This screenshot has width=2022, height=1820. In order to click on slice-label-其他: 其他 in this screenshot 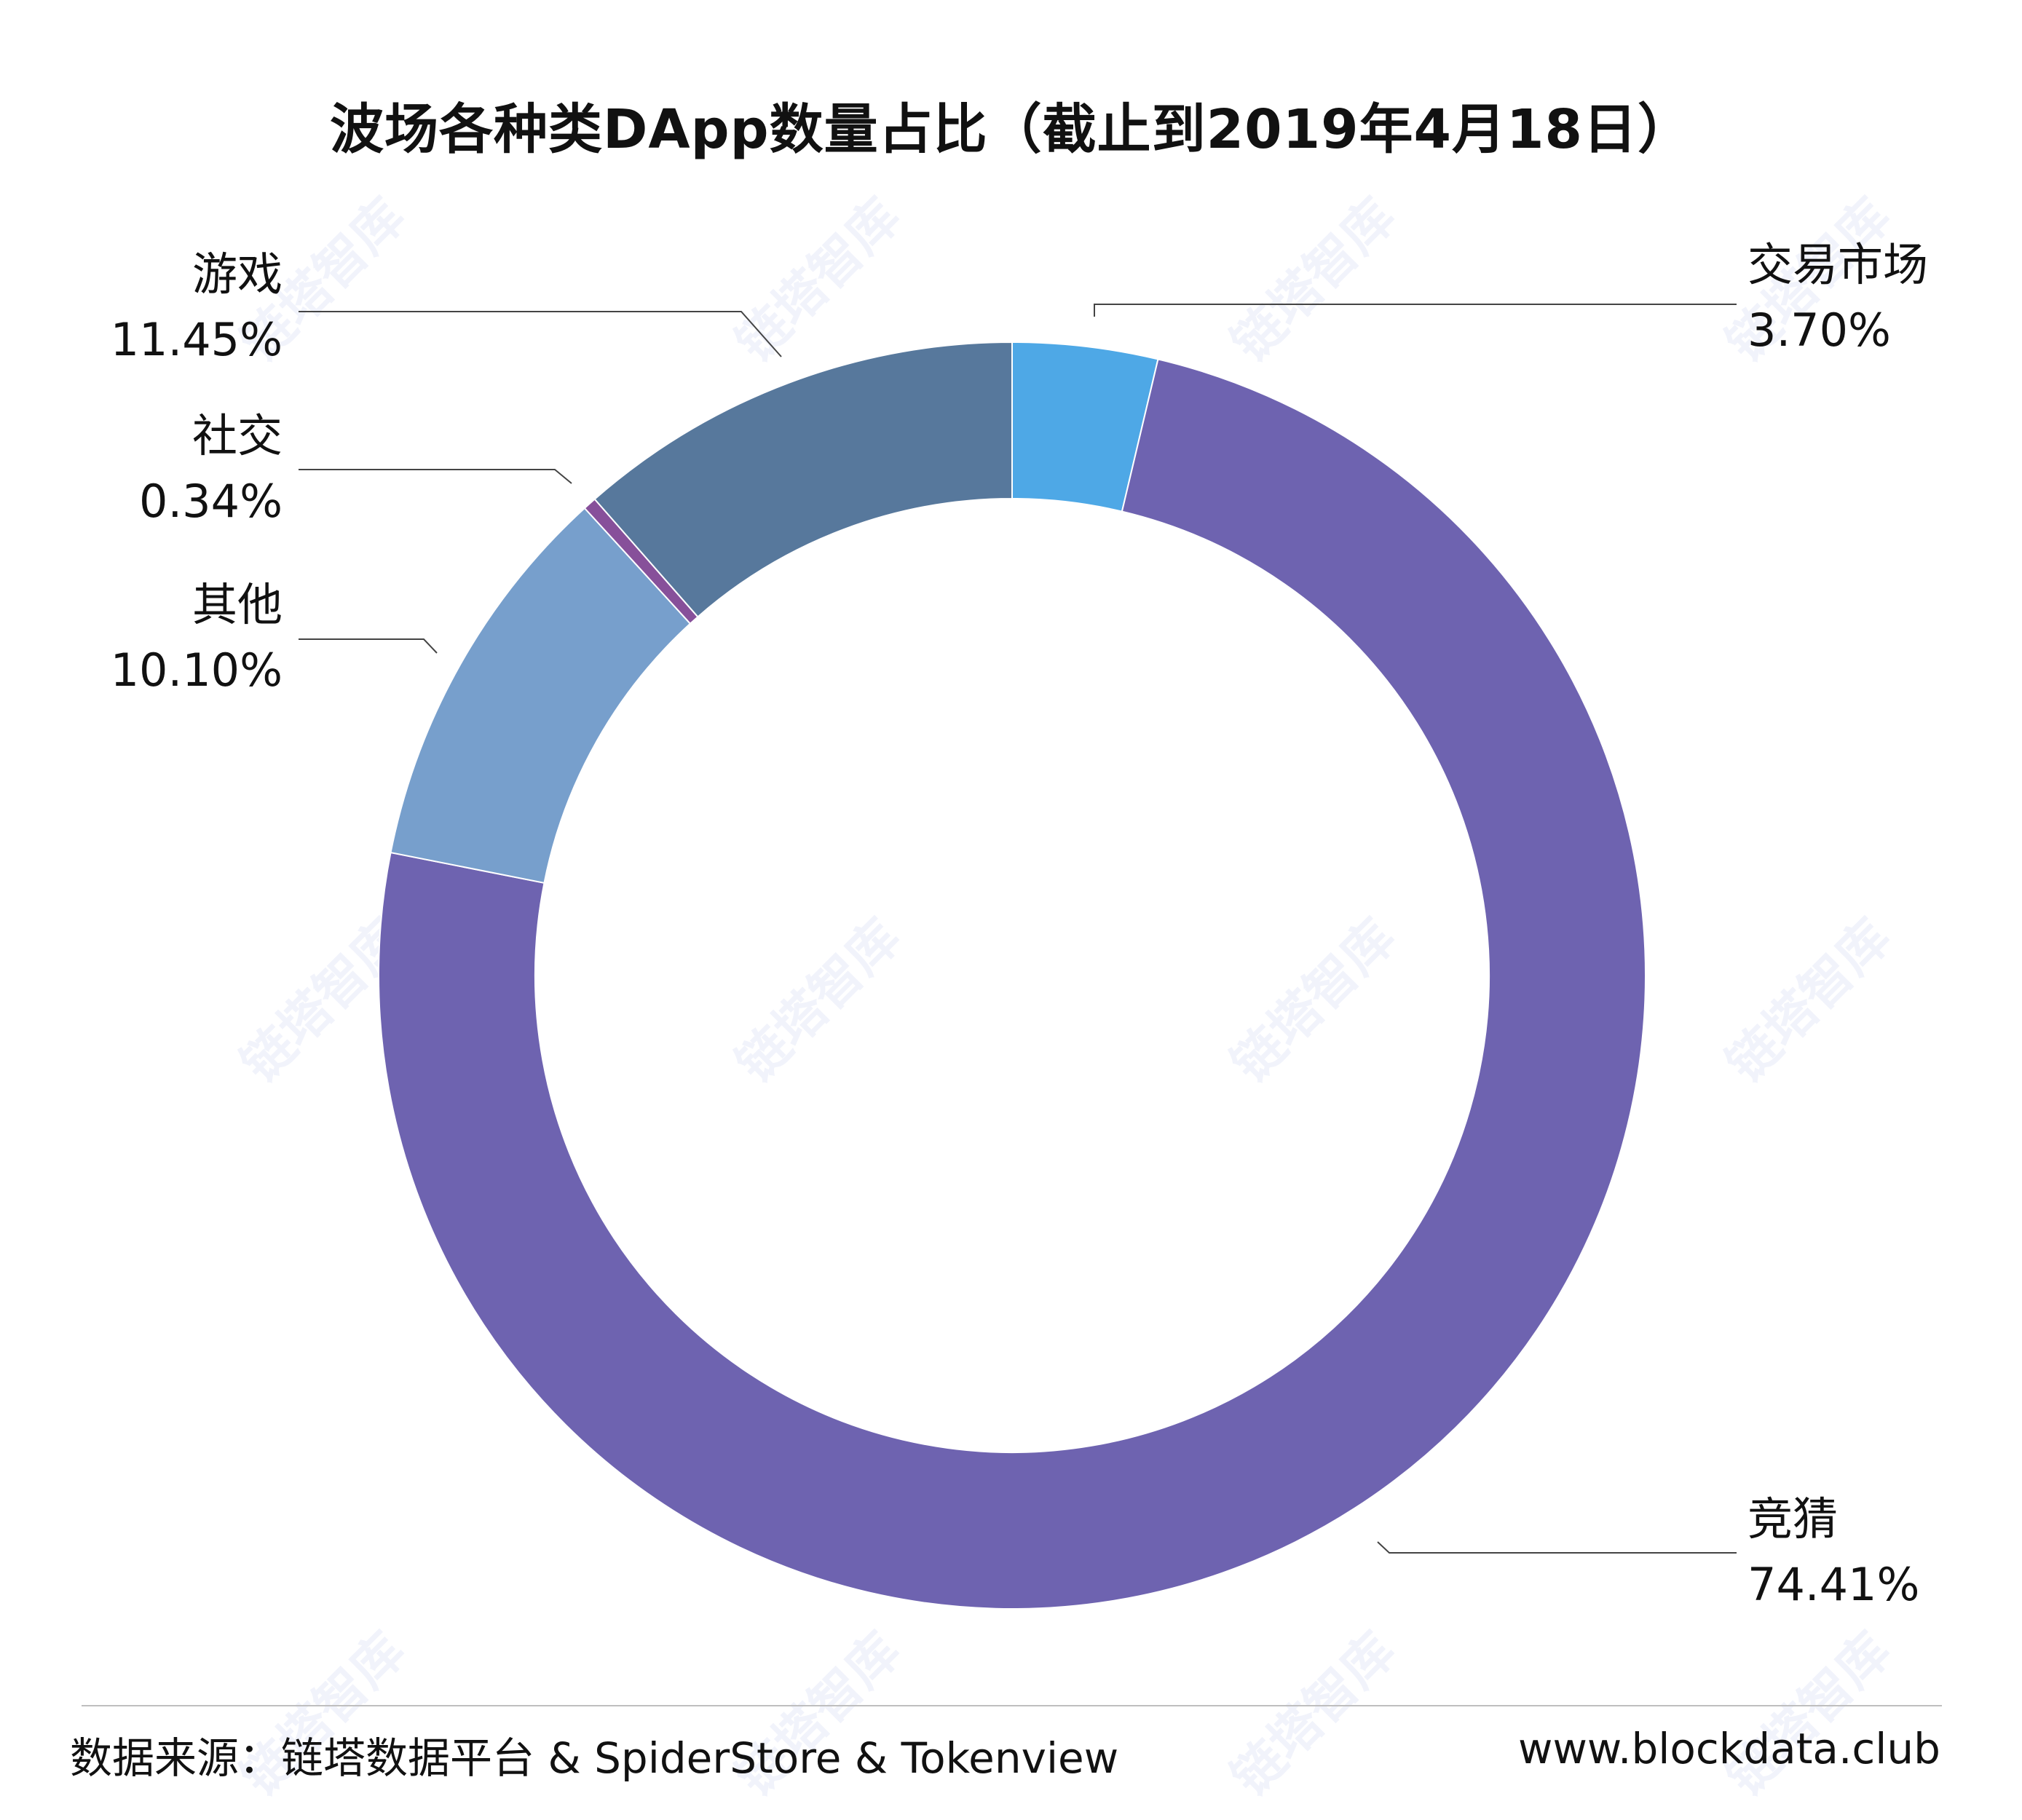, I will do `click(237, 604)`.